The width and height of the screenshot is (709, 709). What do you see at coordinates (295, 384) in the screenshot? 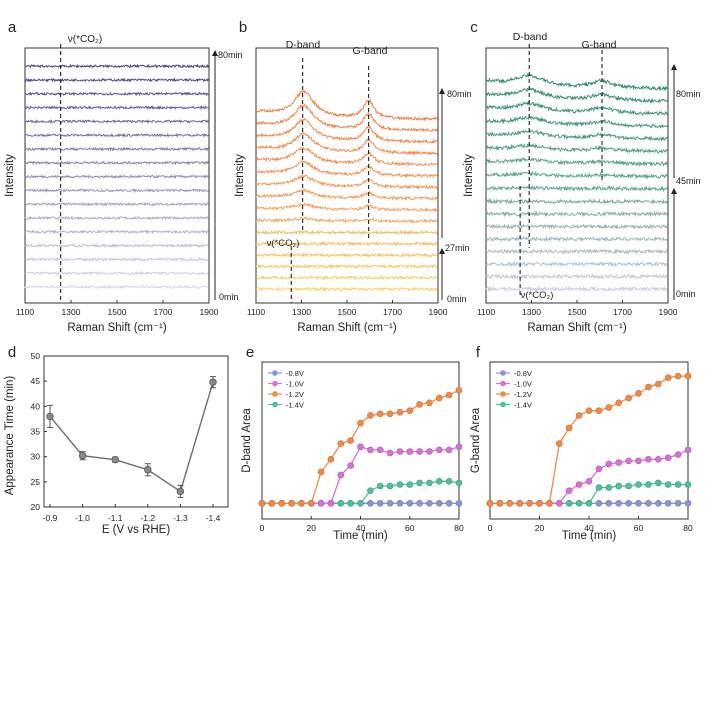
I see `legend-label-e: -1.0V` at bounding box center [295, 384].